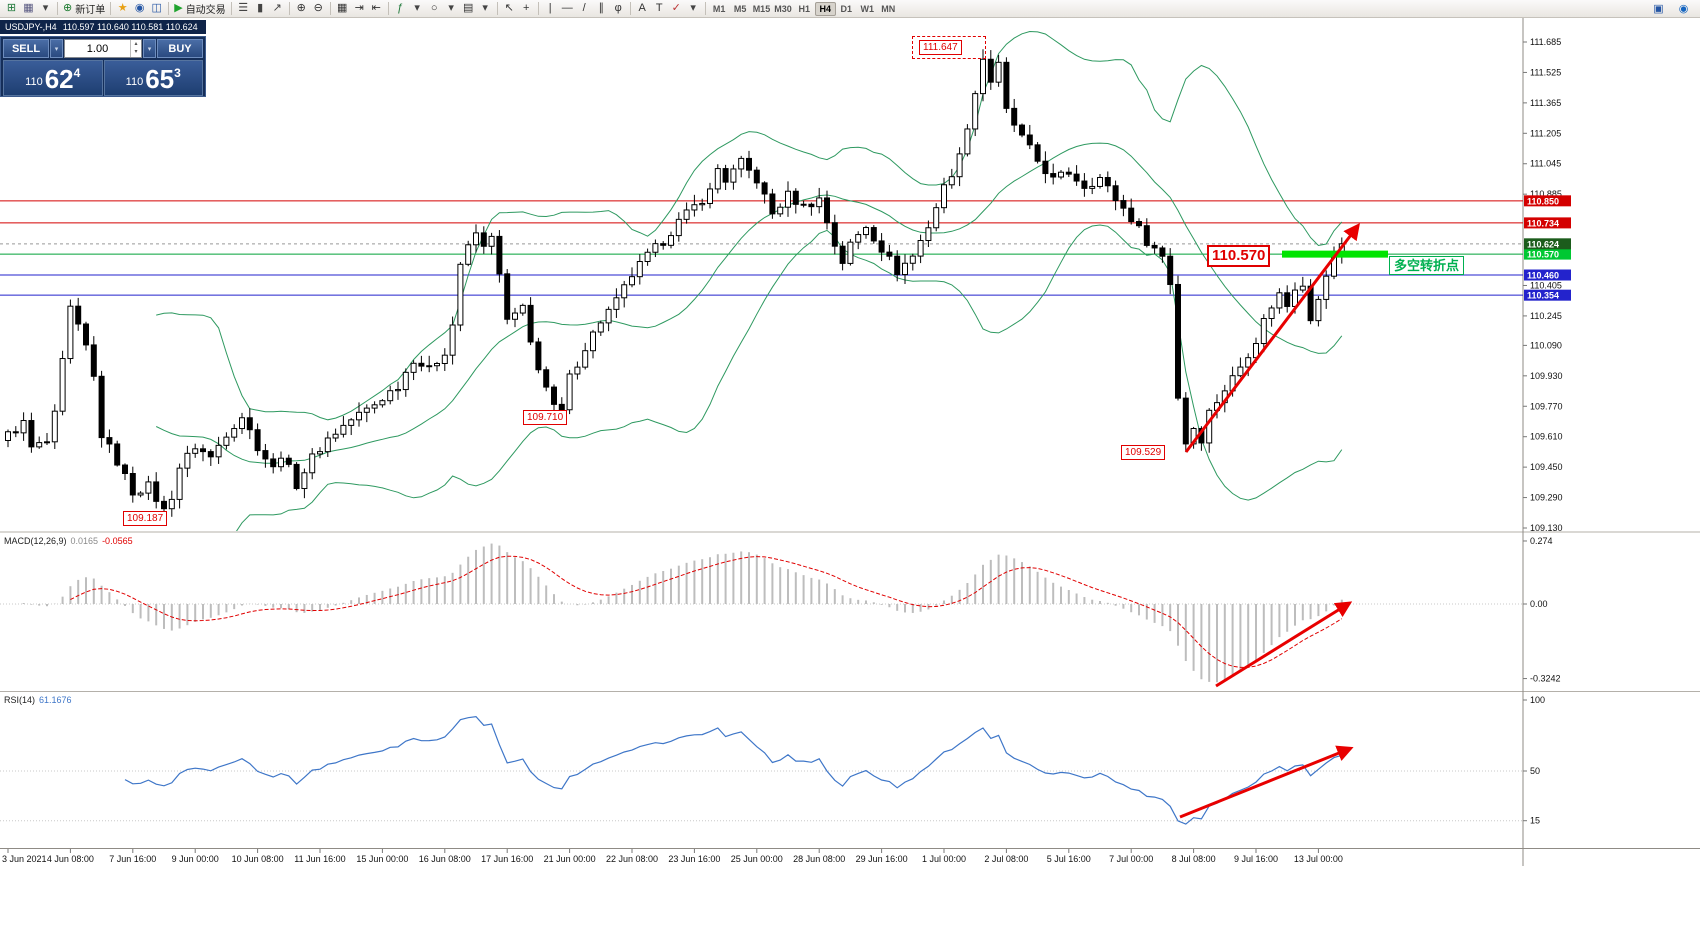  Describe the element at coordinates (45, 8) in the screenshot. I see `chart-list-dropdown: ▾` at that location.